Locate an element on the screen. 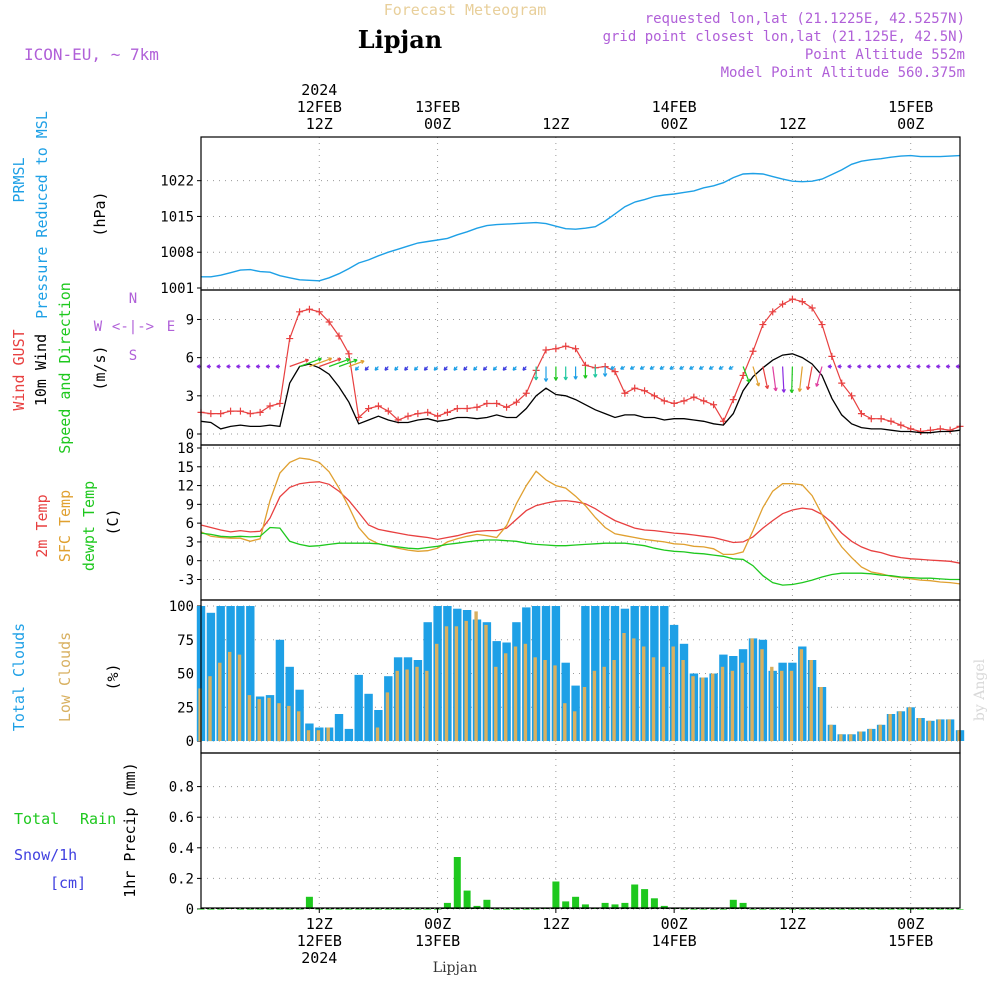 This screenshot has width=1000, height=1000. bottom-time-label: 13FEB is located at coordinates (437, 941).